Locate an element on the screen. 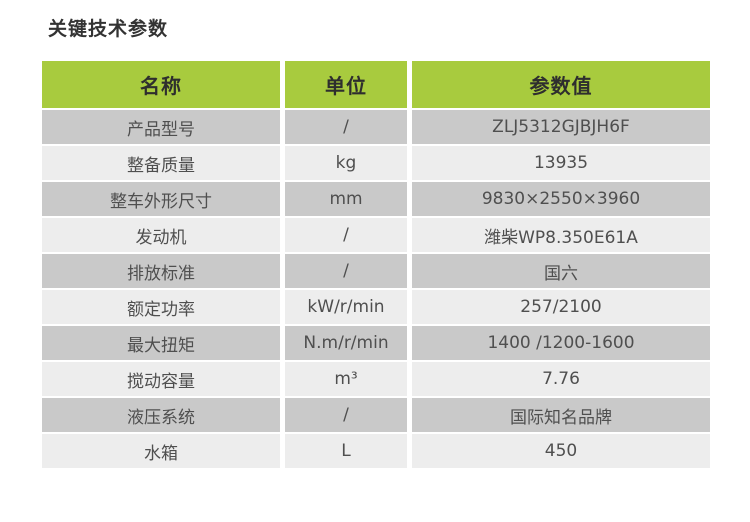 The width and height of the screenshot is (750, 522). table-header-row: 名称 单位 参数值 is located at coordinates (376, 84).